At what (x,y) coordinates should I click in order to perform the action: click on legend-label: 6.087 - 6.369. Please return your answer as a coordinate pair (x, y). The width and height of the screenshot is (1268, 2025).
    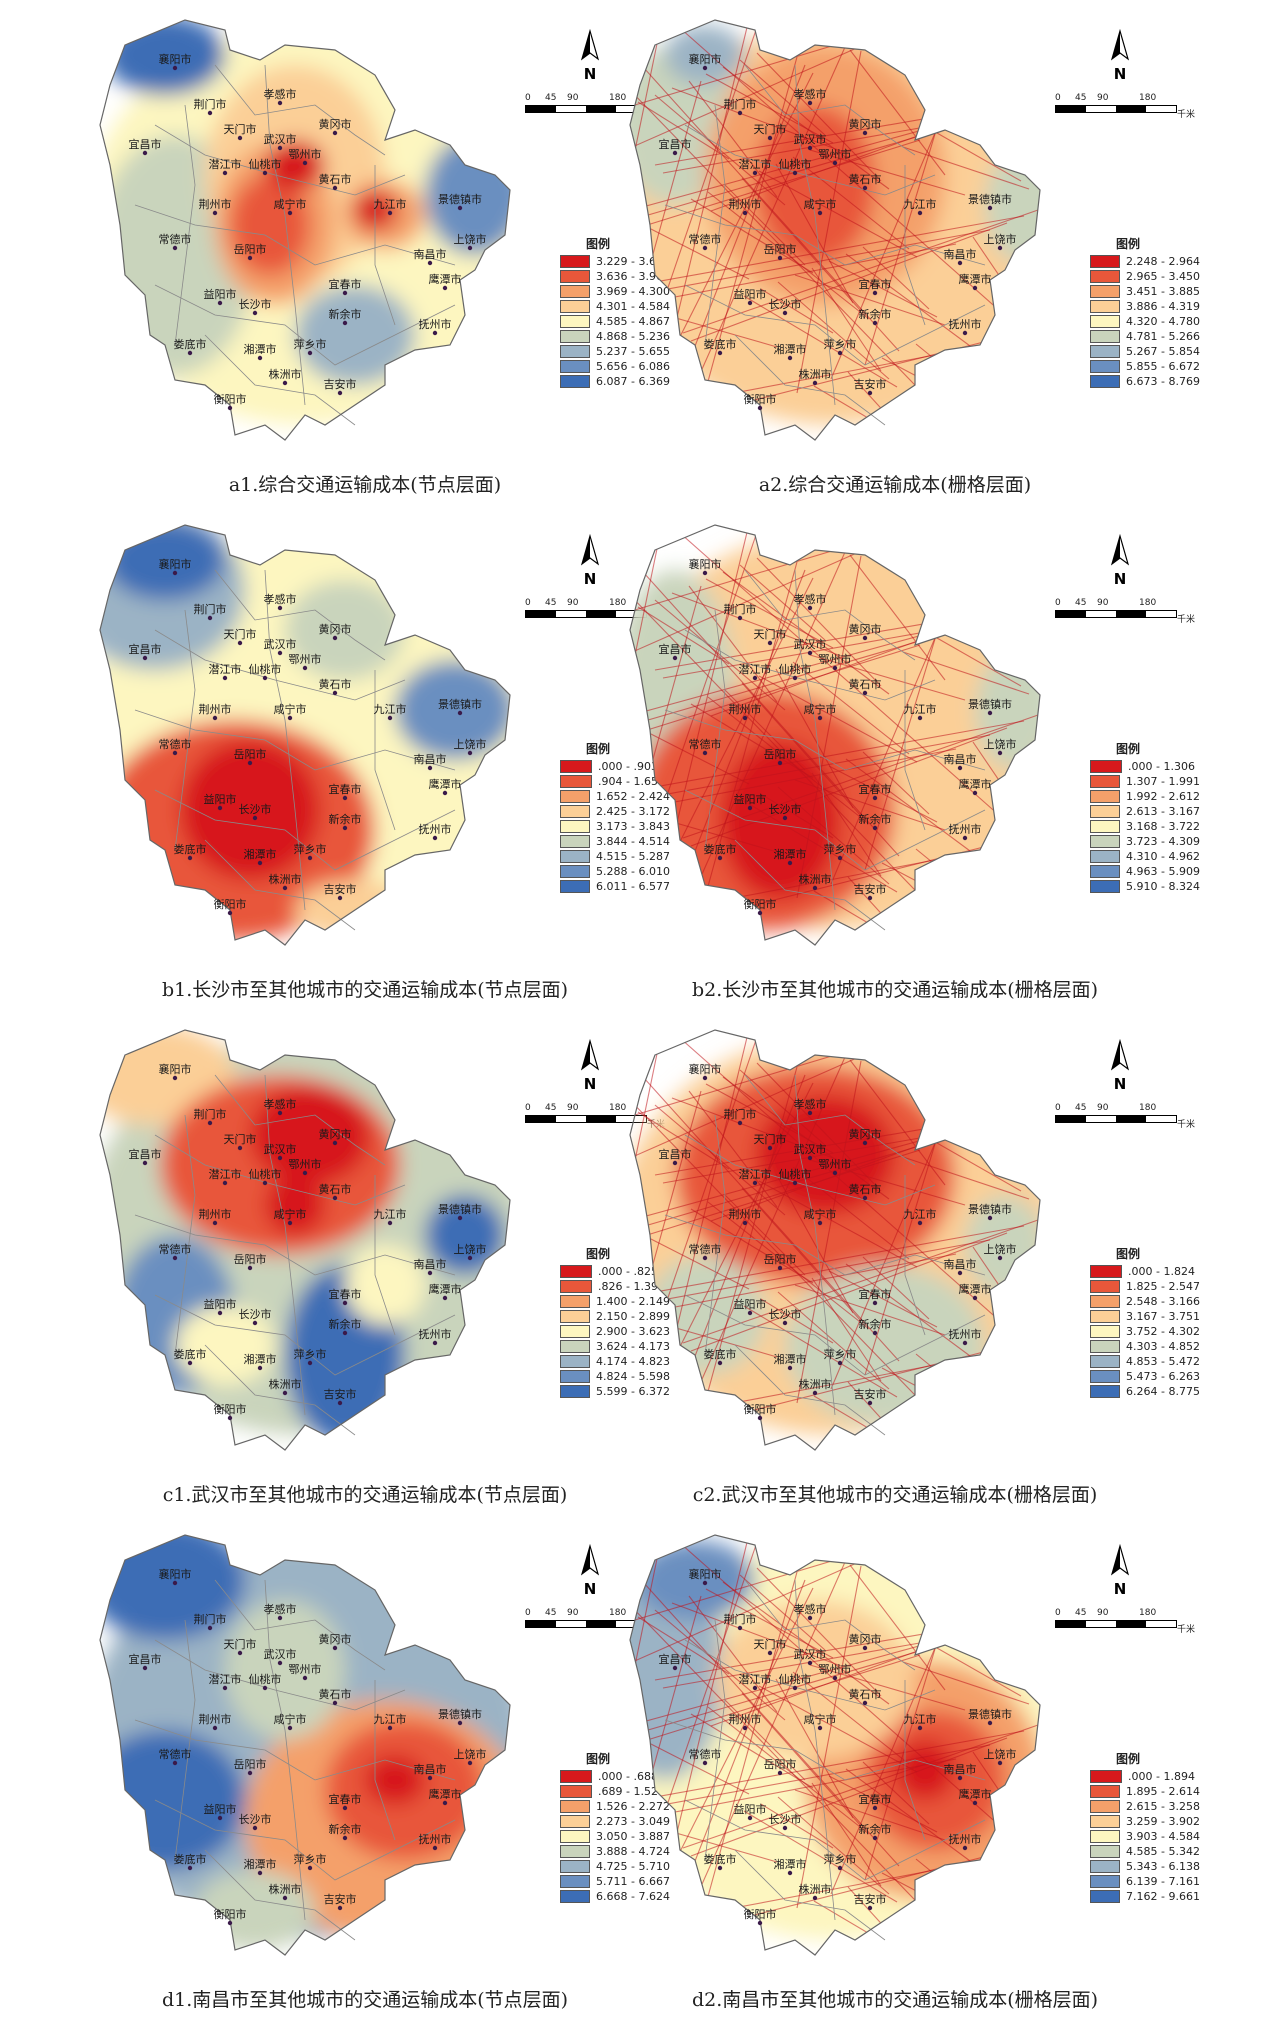
    Looking at the image, I should click on (633, 381).